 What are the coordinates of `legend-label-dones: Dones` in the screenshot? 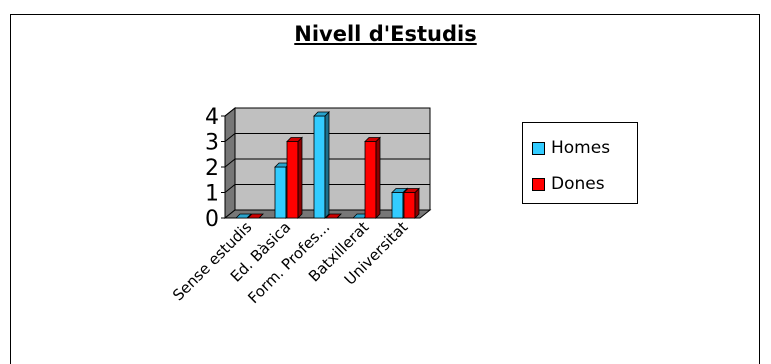 It's located at (578, 184).